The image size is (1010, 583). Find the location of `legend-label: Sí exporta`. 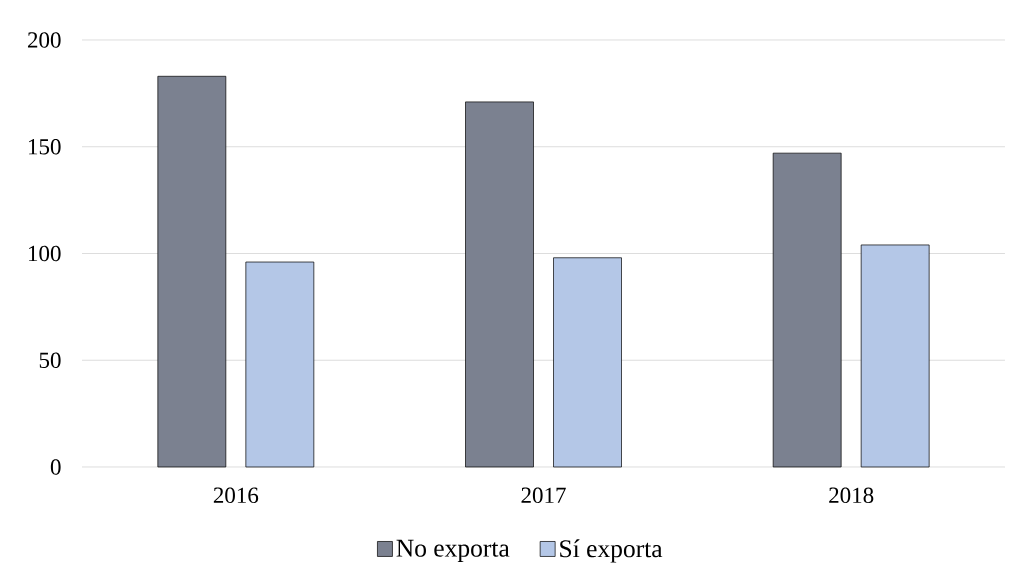

legend-label: Sí exporta is located at coordinates (611, 551).